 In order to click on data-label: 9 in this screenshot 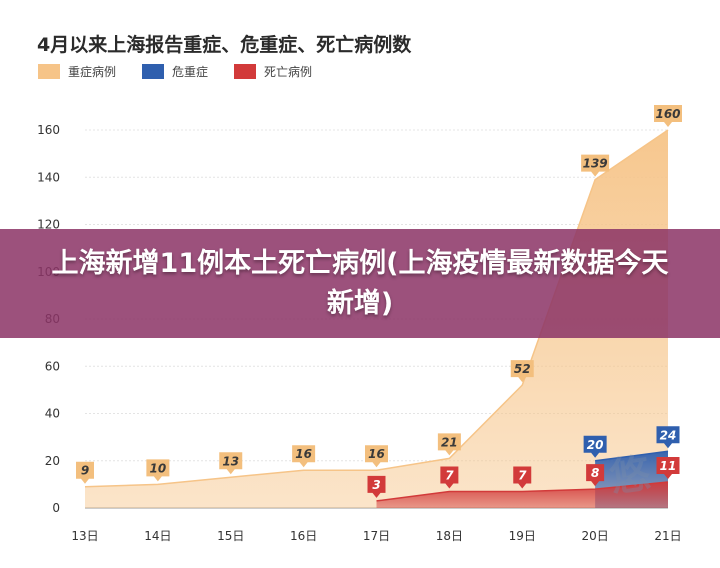, I will do `click(85, 472)`.